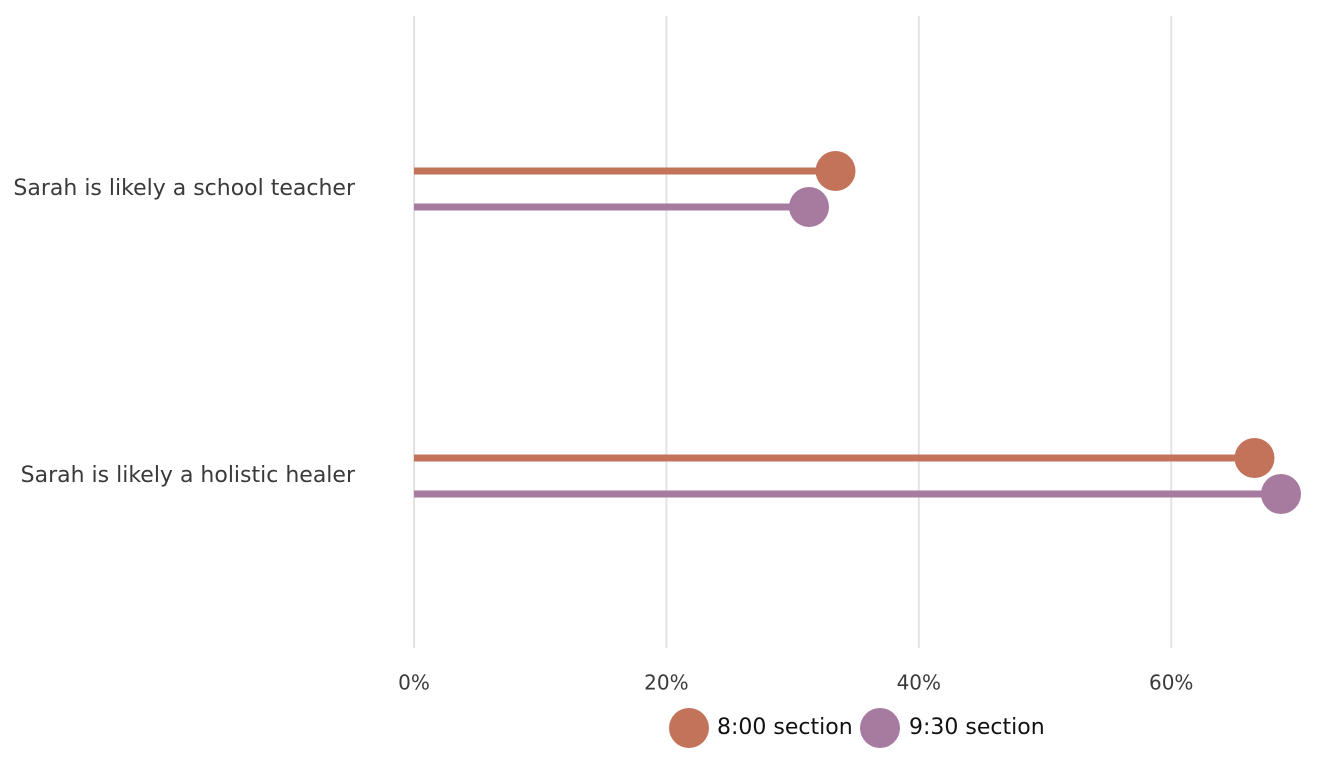 Image resolution: width=1344 pixels, height=768 pixels. I want to click on legend: 8:00 section 9:30 section, so click(857, 728).